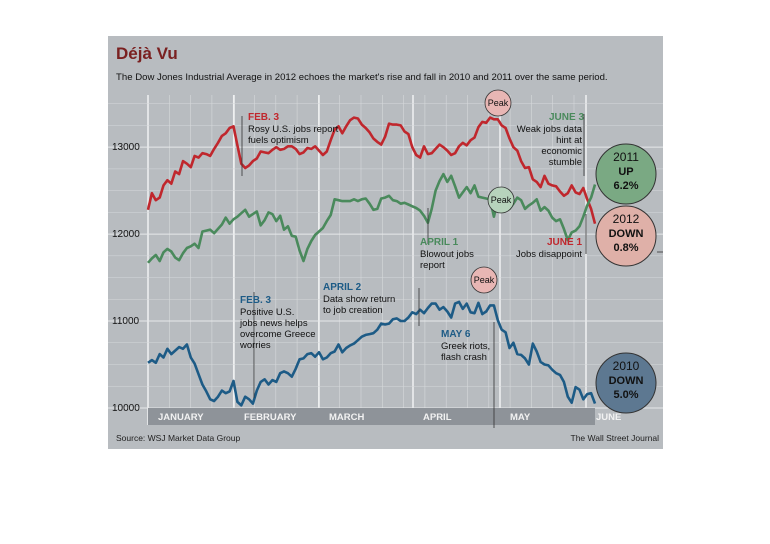  I want to click on annotation-april2-2010: APRIL 2 Data show return to job creation, so click(371, 304).